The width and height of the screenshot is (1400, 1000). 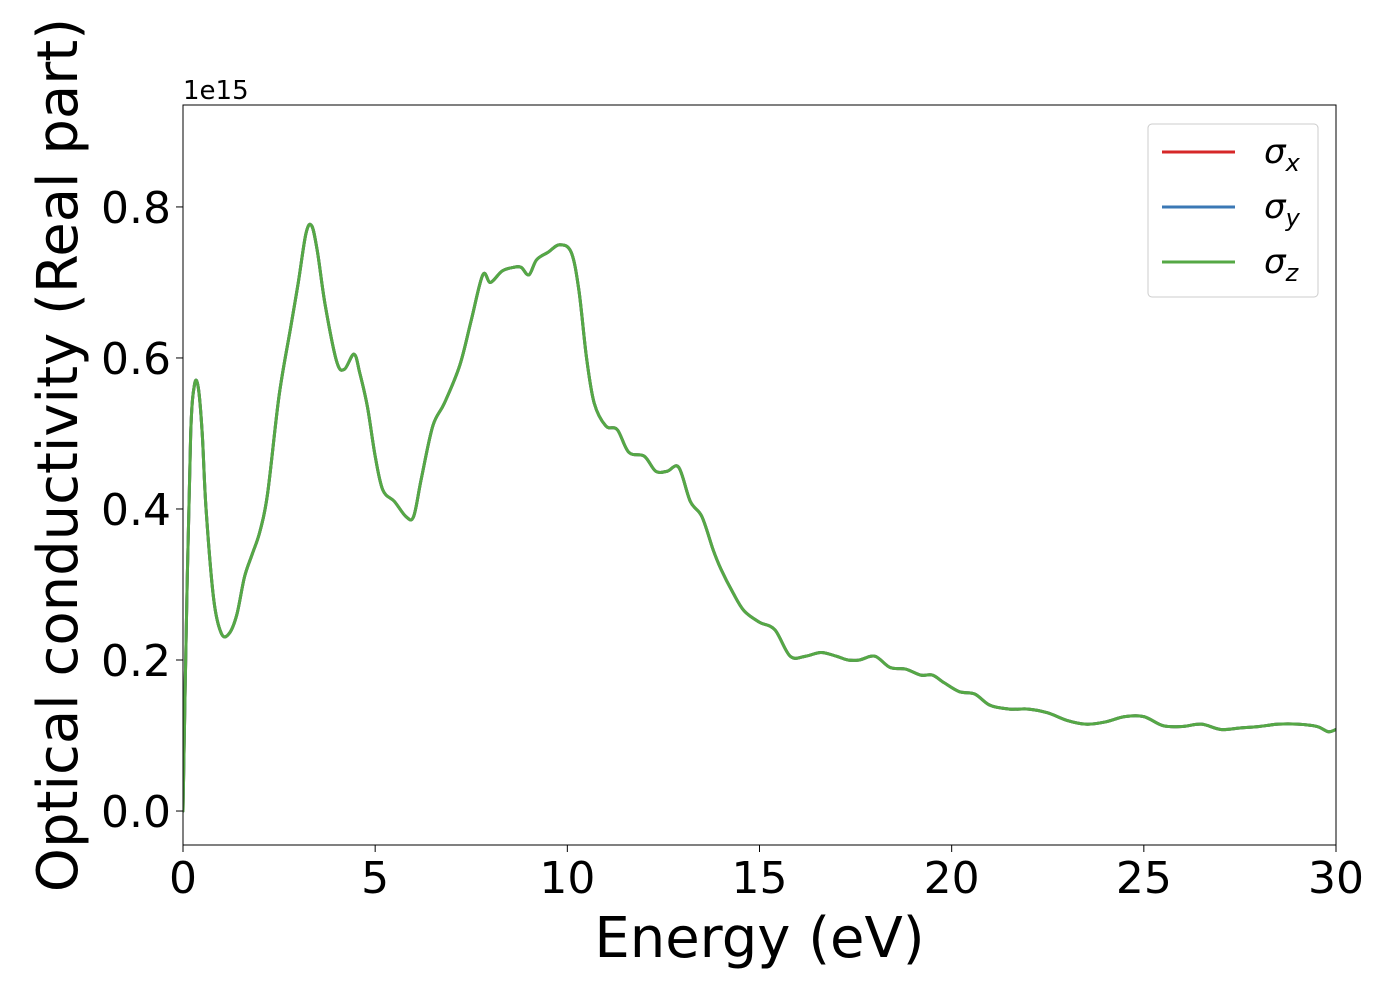 What do you see at coordinates (136, 661) in the screenshot?
I see `y-tick-label: 0.2` at bounding box center [136, 661].